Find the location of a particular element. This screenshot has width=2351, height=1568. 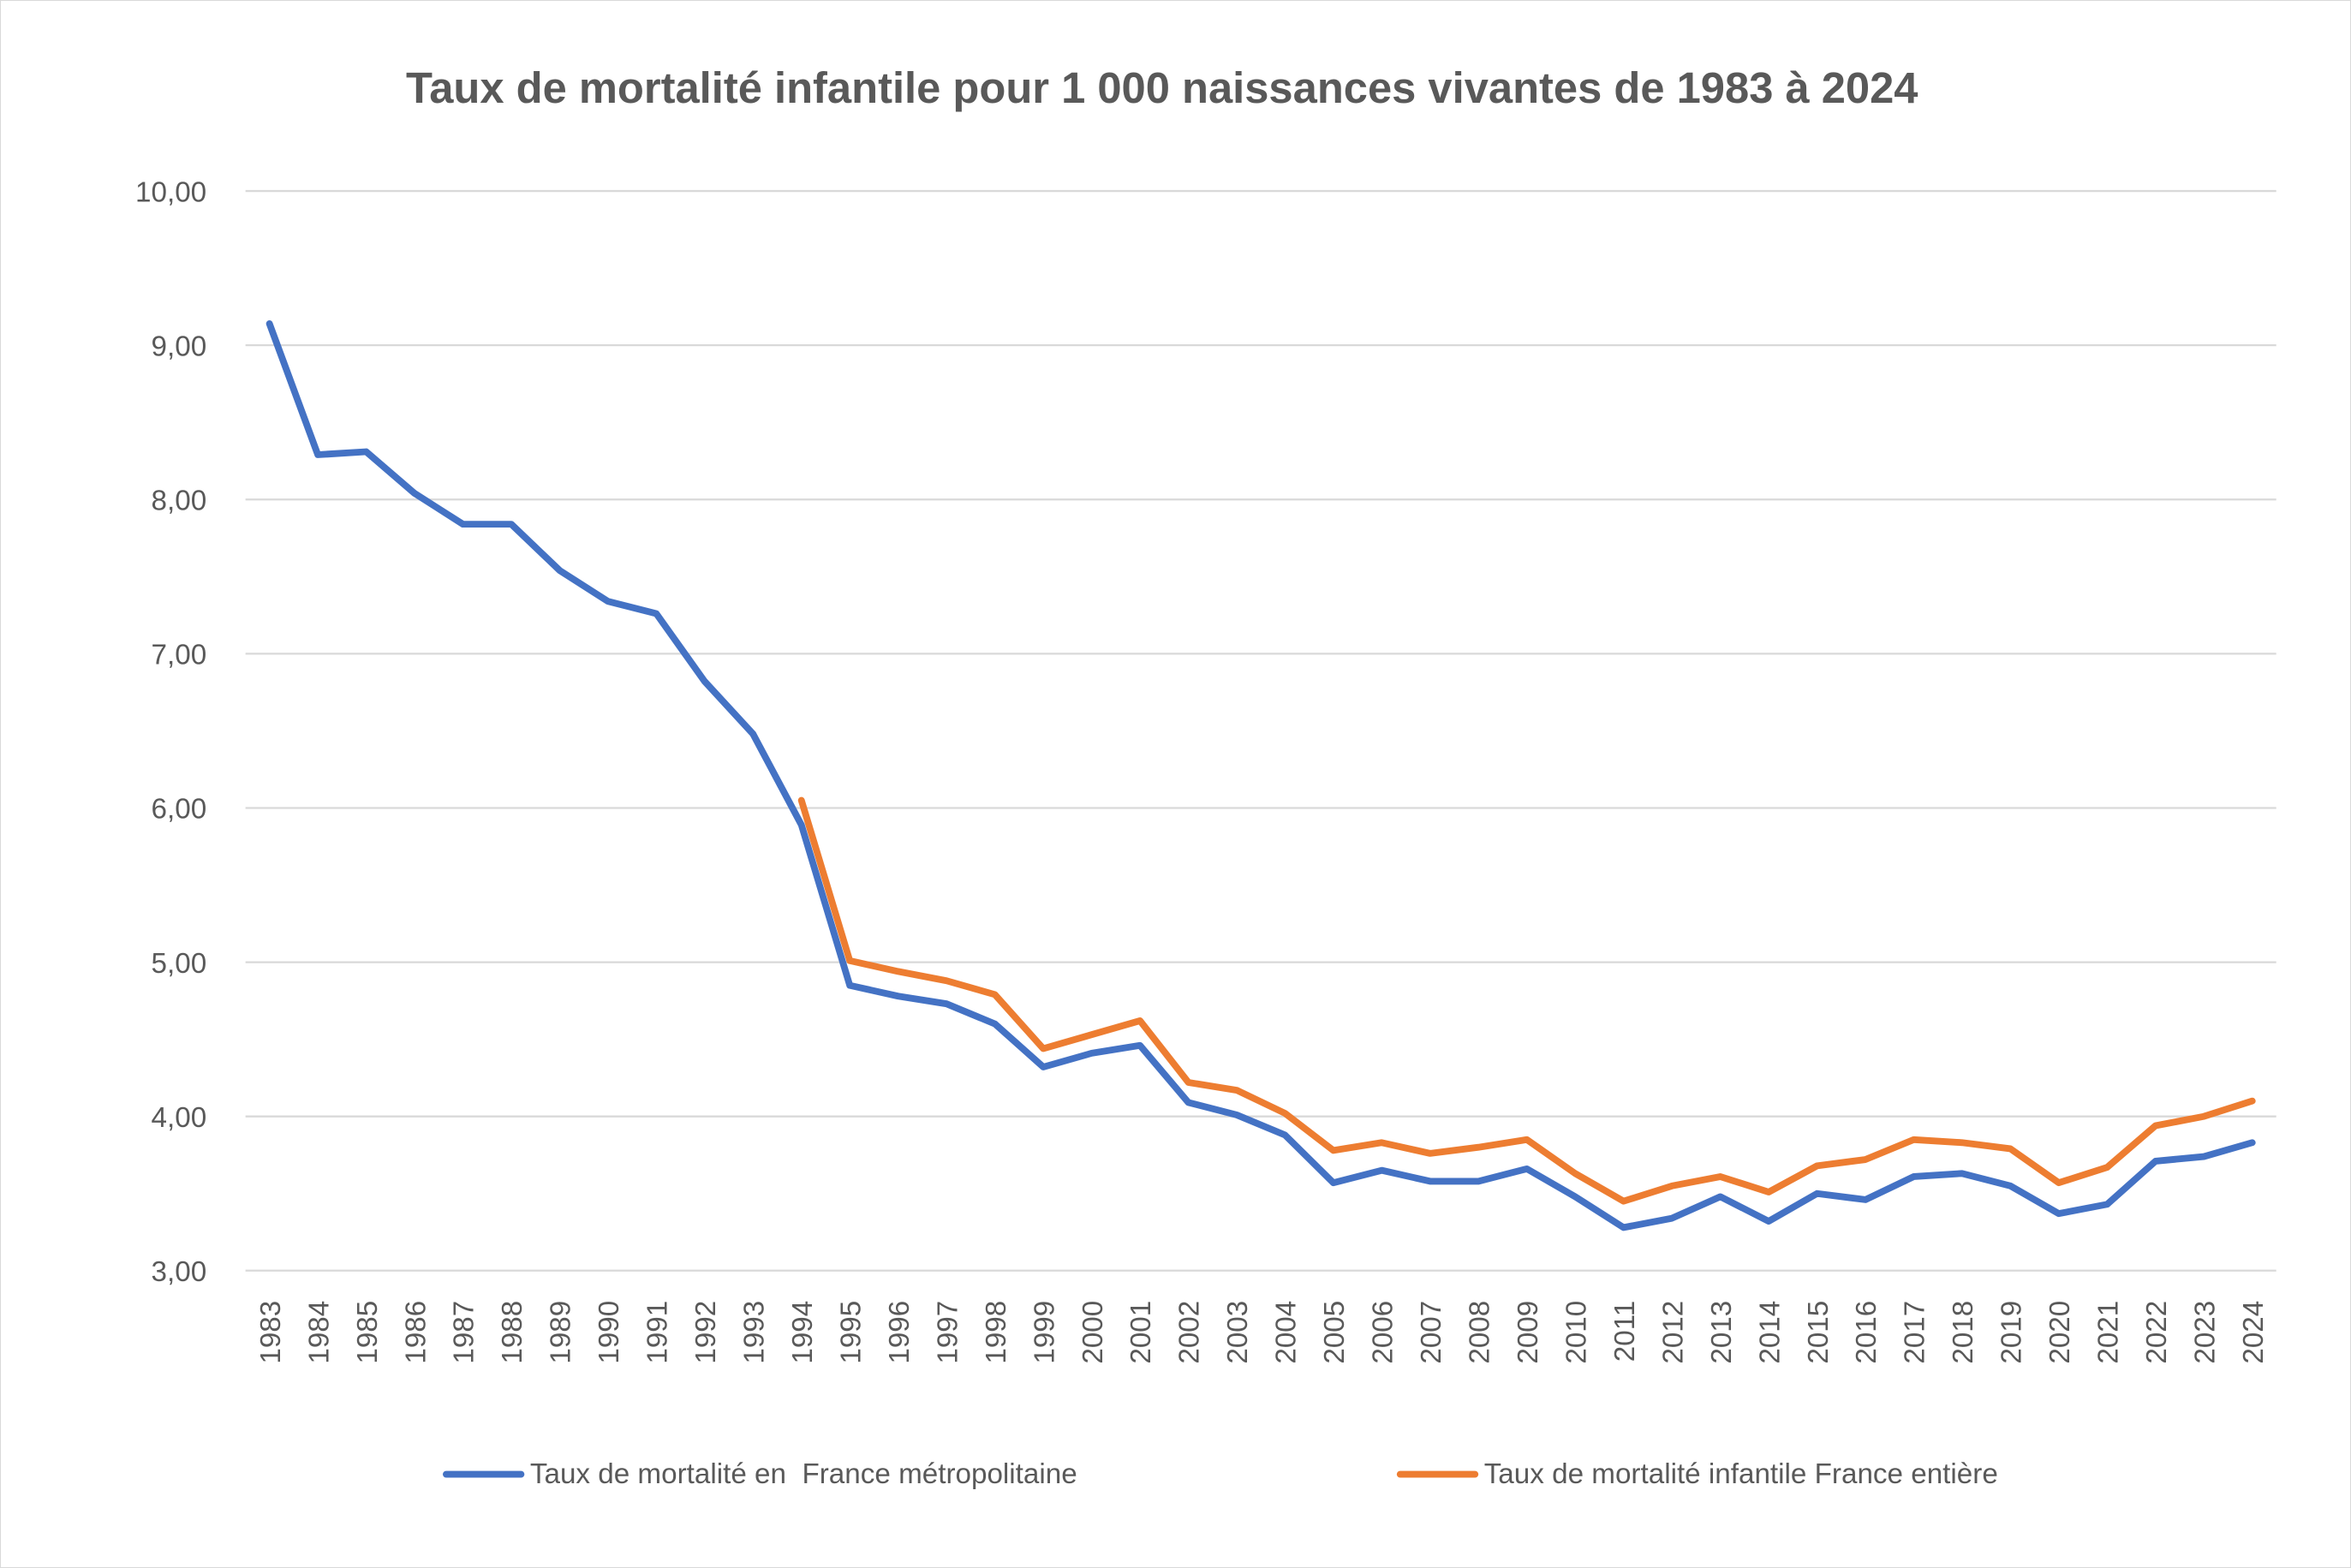

y-tick-label: 9,00 is located at coordinates (179, 347).